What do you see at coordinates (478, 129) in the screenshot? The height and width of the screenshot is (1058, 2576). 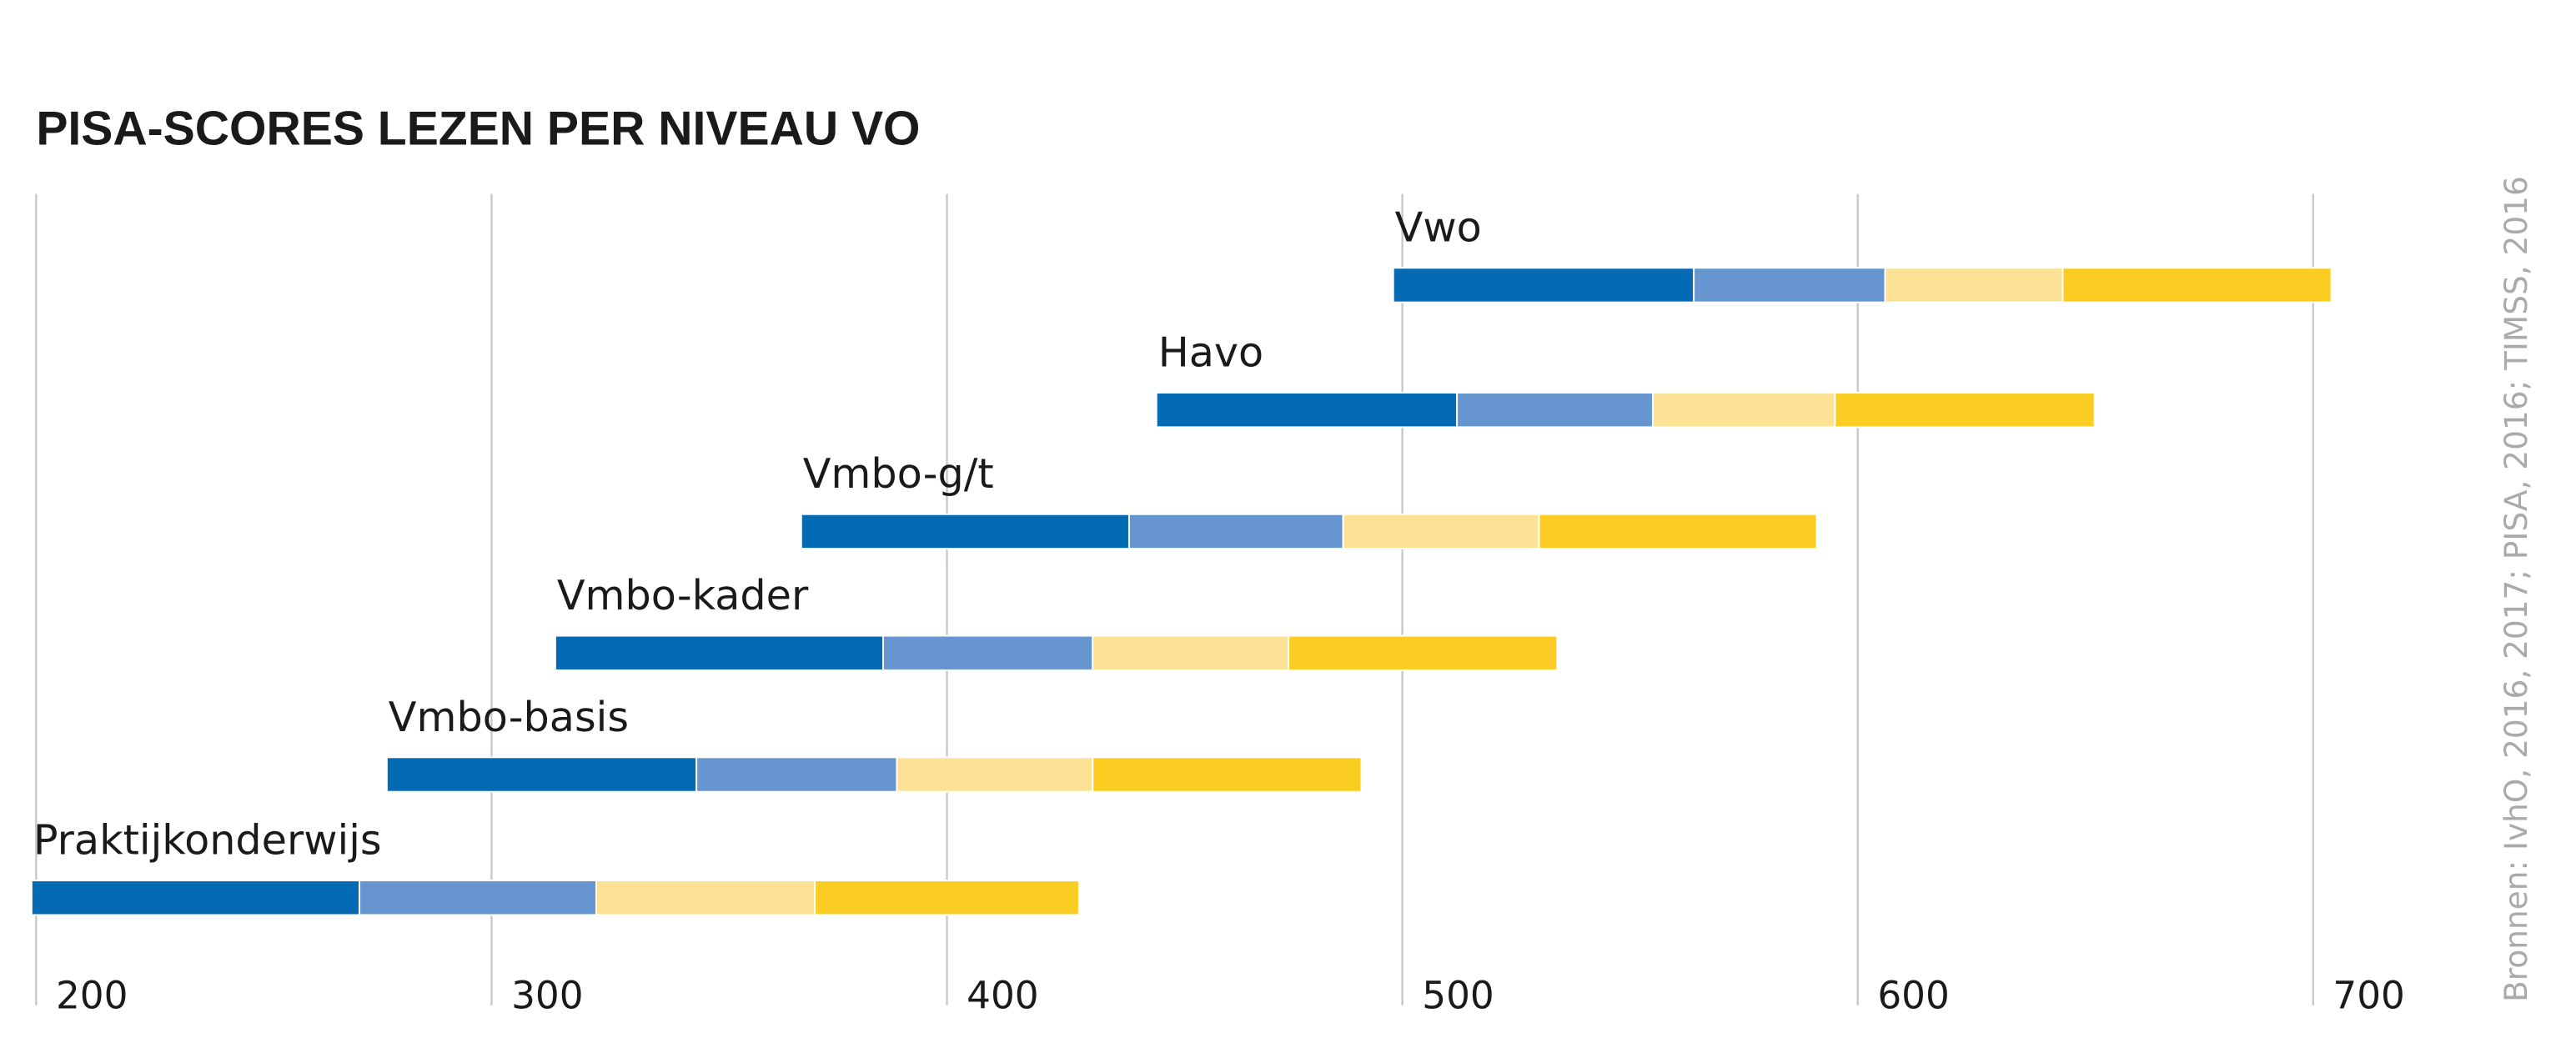 I see `chart-title: PISA-SCORES LEZEN PER NIVEAU VO` at bounding box center [478, 129].